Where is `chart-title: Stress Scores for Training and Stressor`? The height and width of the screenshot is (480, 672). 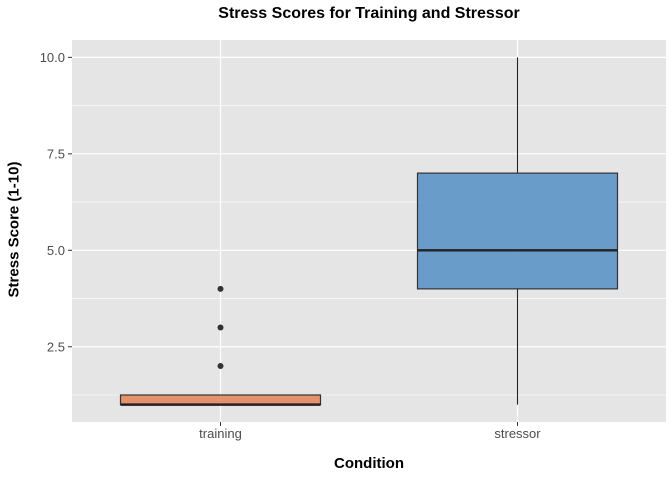 chart-title: Stress Scores for Training and Stressor is located at coordinates (369, 13).